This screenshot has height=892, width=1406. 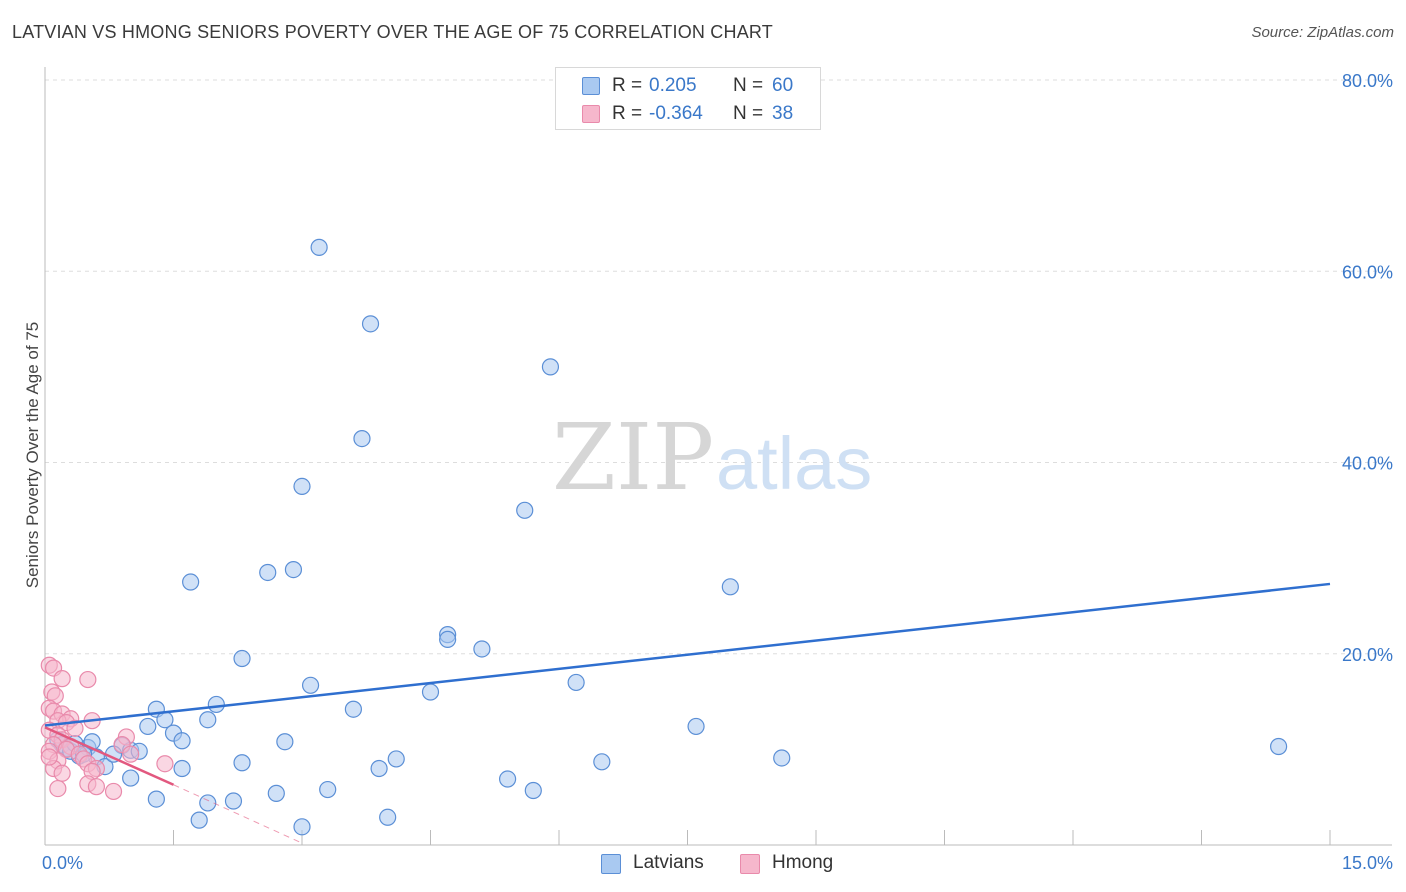 I want to click on n-value: 60, so click(x=783, y=85).